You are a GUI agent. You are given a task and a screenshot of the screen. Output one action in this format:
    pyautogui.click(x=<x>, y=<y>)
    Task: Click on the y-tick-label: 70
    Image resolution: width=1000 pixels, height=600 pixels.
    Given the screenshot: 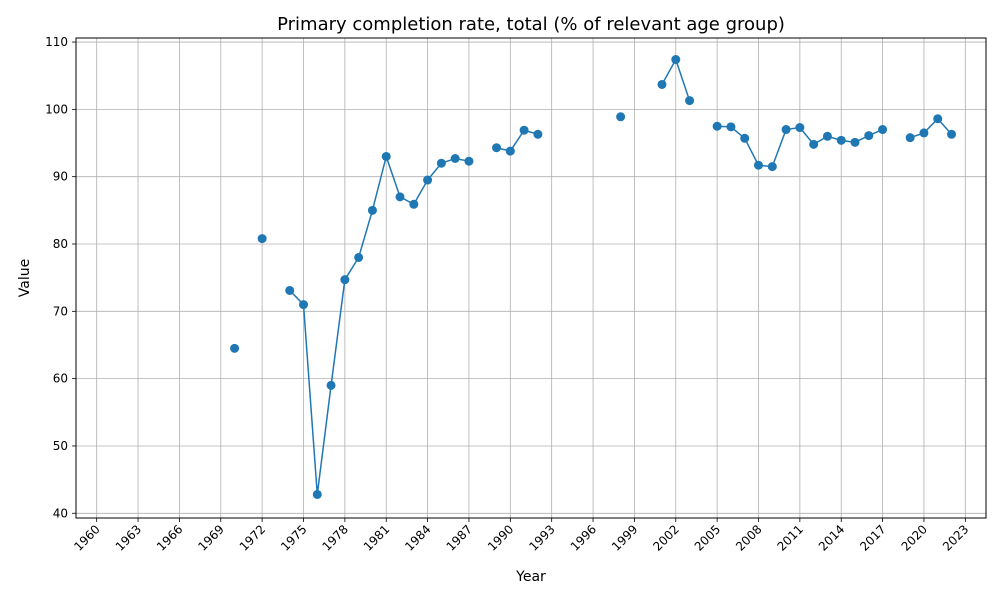 What is the action you would take?
    pyautogui.click(x=60, y=311)
    